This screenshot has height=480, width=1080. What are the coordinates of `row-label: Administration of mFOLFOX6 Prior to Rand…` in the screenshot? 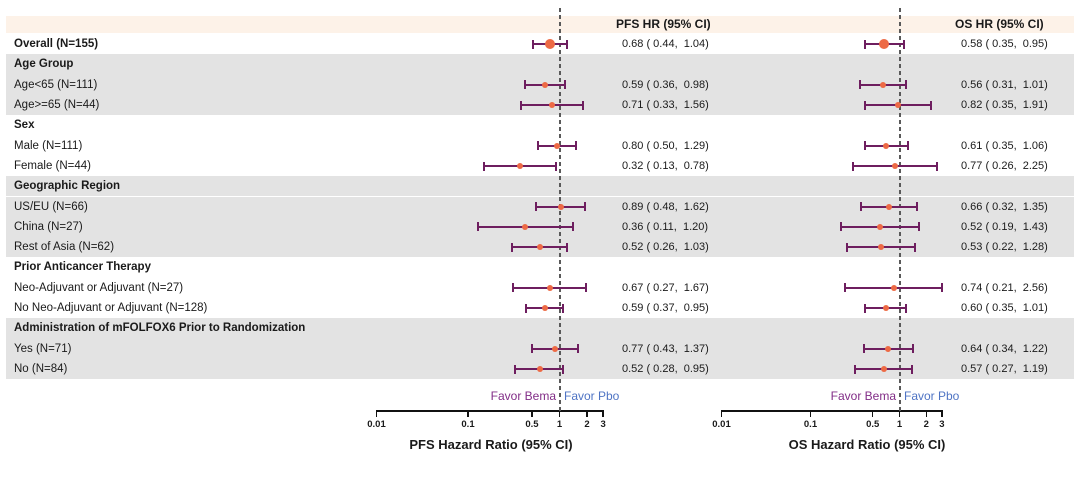 It's located at (160, 328).